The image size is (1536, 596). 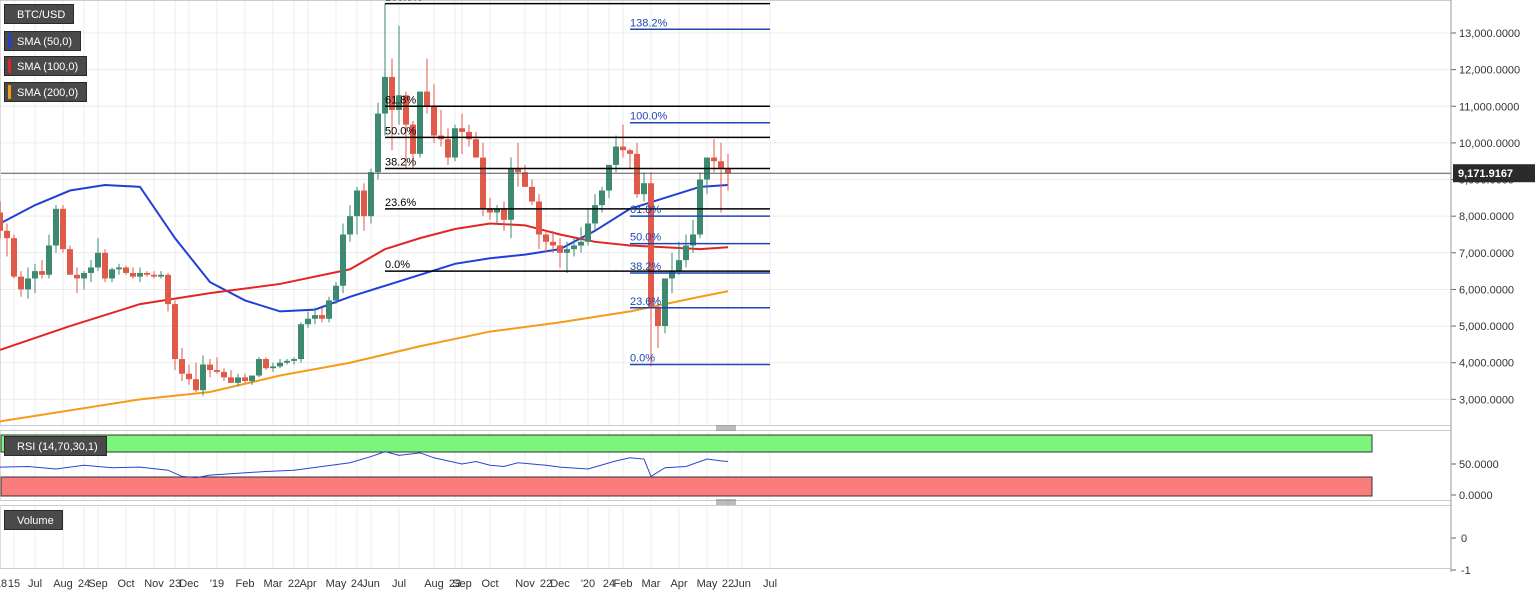 I want to click on y-tick-label-10: 13,000.0000, so click(x=1489, y=34).